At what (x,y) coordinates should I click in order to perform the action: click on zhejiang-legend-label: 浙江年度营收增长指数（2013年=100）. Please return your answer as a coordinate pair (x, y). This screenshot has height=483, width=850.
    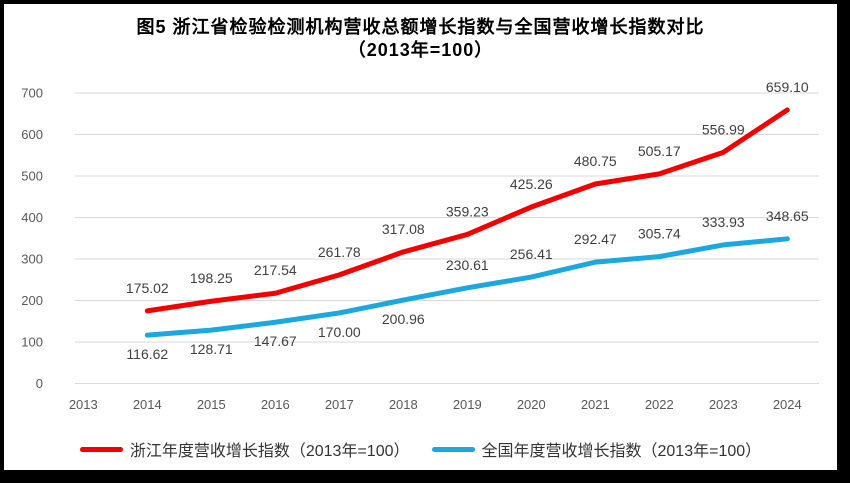
    Looking at the image, I should click on (269, 451).